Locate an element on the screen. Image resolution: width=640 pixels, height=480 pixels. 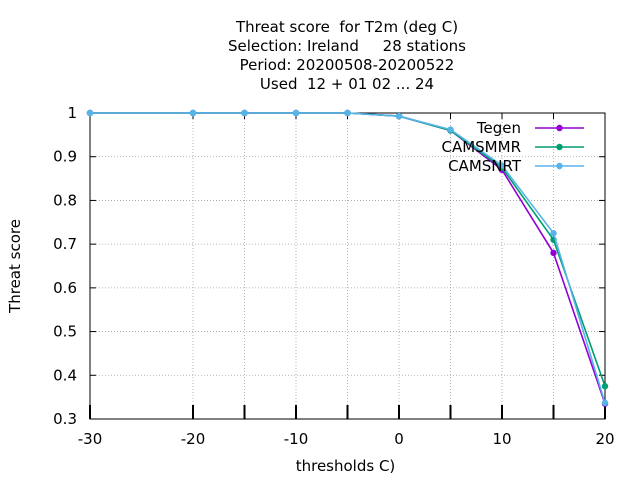
y-tick-label: 1 is located at coordinates (72, 113).